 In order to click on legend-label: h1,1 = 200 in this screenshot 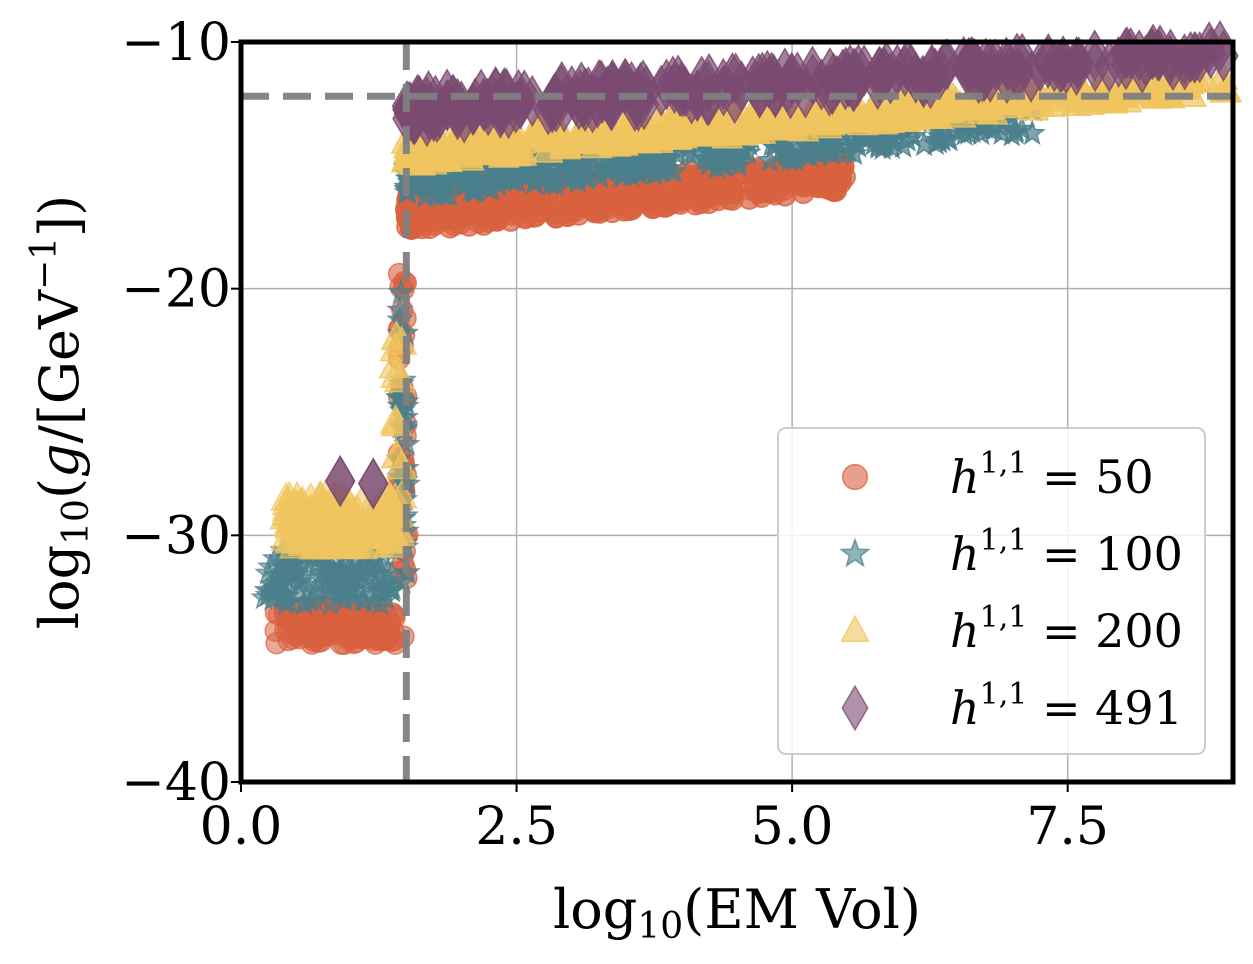, I will do `click(1066, 629)`.